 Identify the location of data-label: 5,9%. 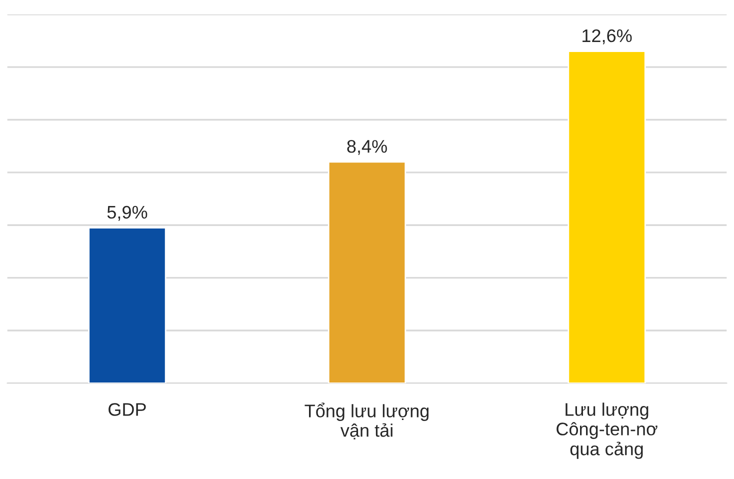
(127, 213).